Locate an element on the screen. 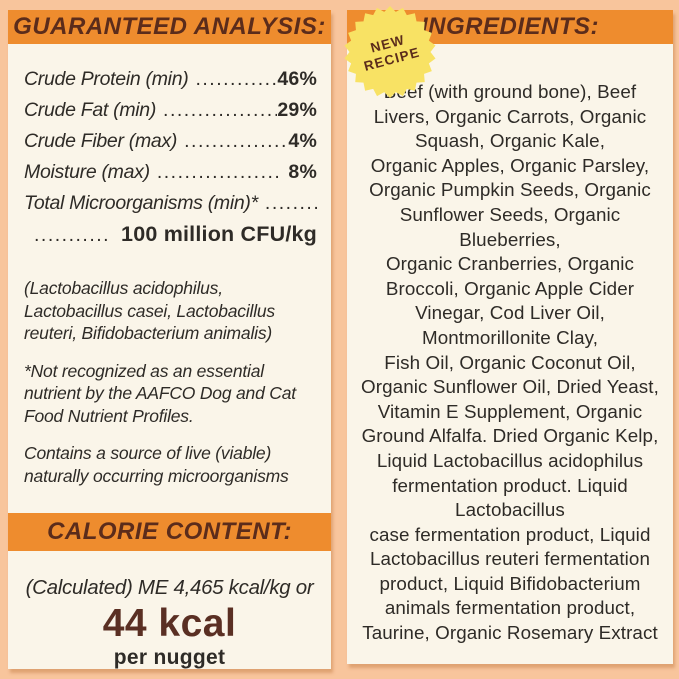 This screenshot has height=679, width=679. starburst-icon is located at coordinates (390, 52).